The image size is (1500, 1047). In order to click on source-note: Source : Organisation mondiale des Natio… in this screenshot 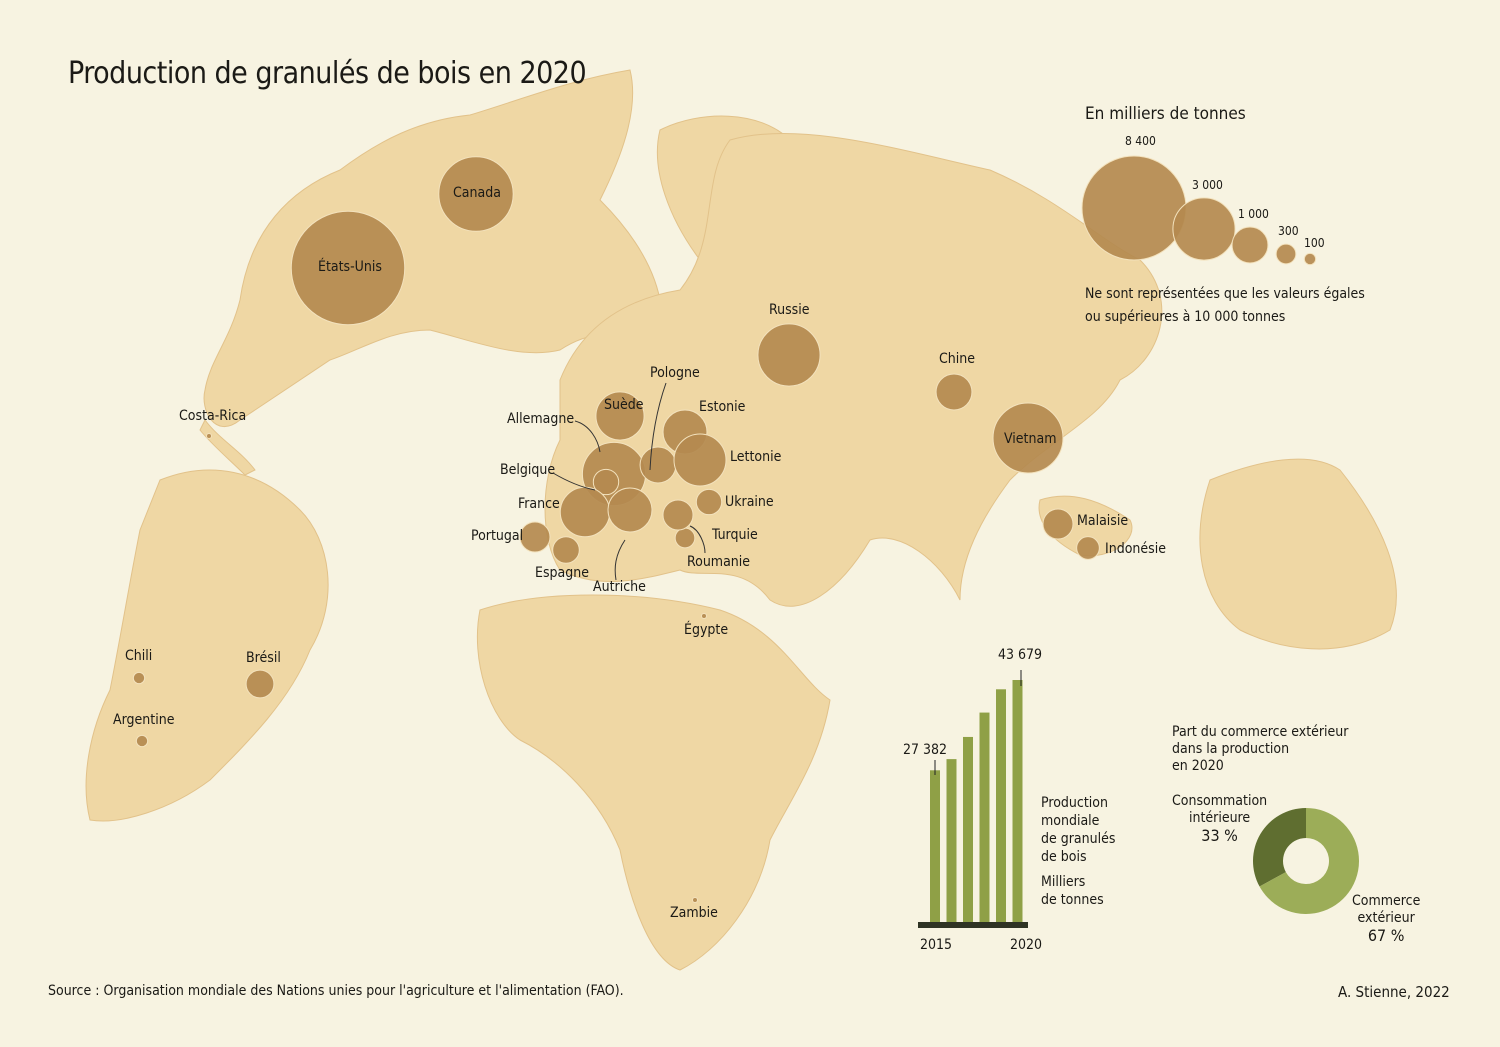, I will do `click(336, 991)`.